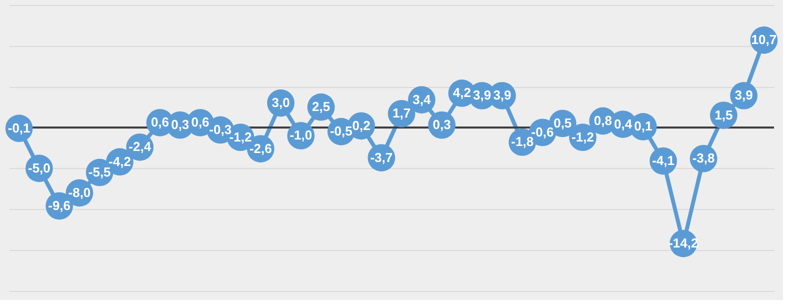 The image size is (807, 306). I want to click on data-label: 0,2, so click(361, 125).